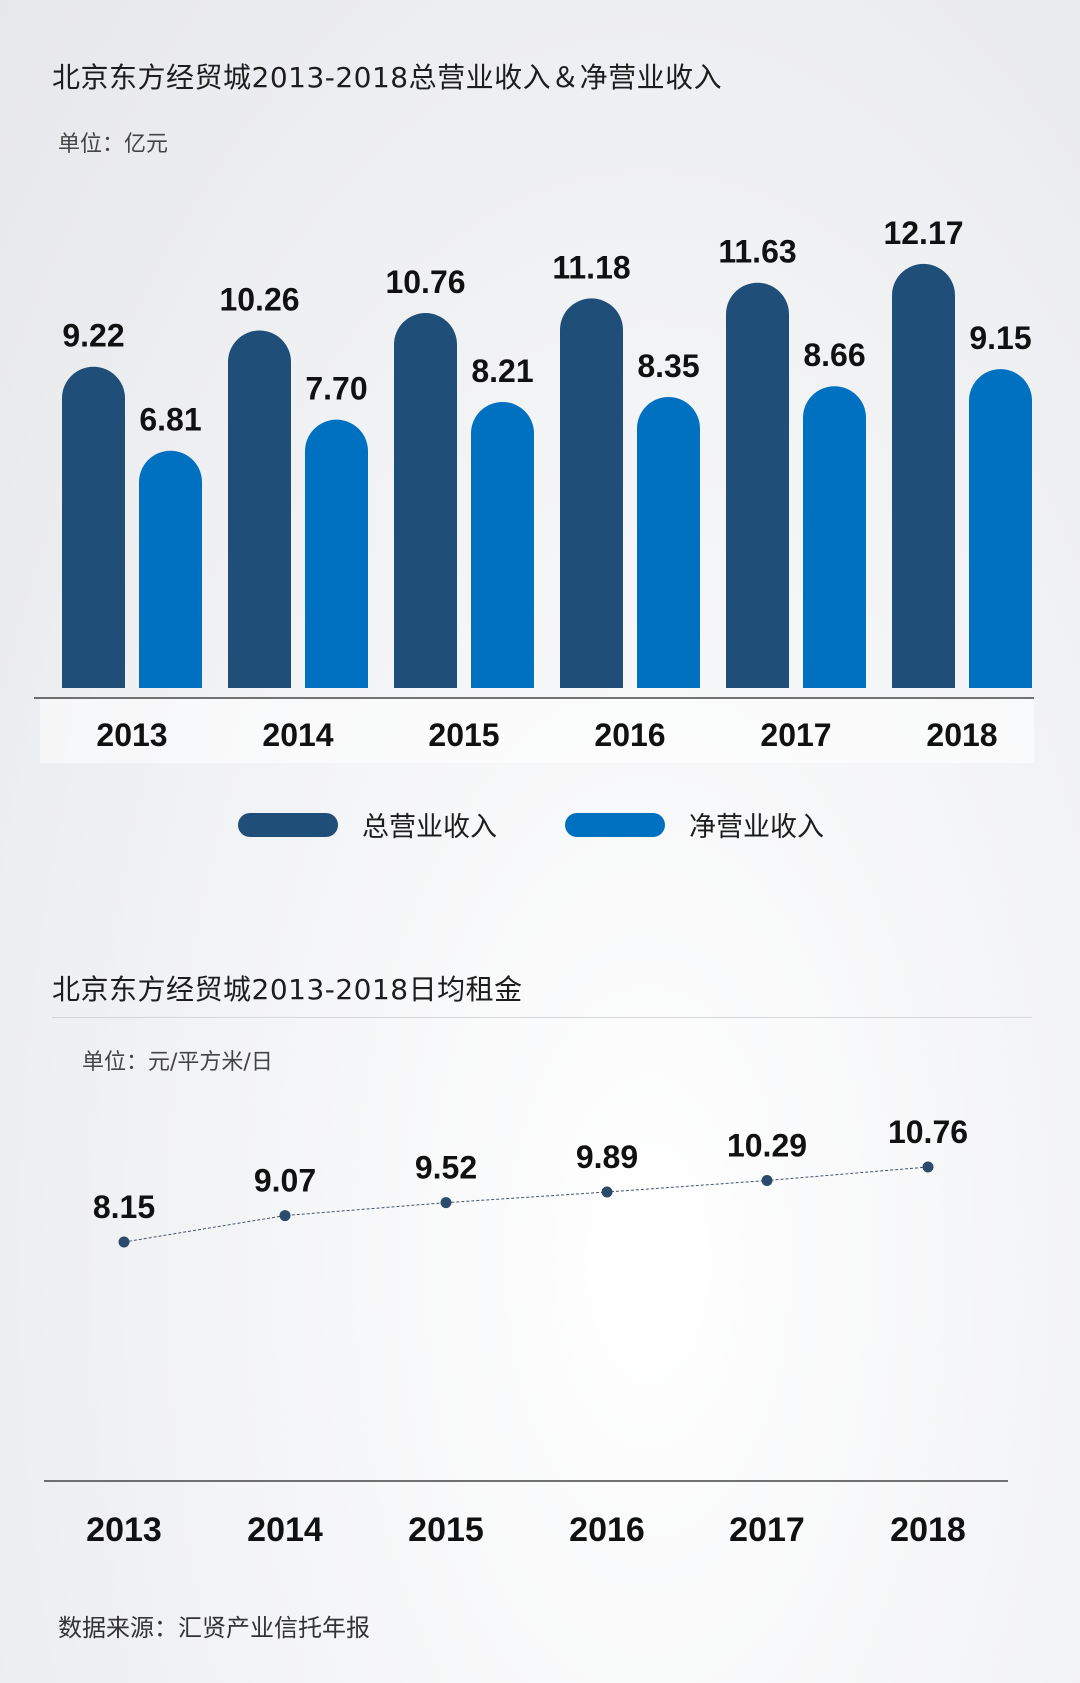 This screenshot has width=1080, height=1683. I want to click on x-tick-label-2-2018: 2018, so click(928, 1530).